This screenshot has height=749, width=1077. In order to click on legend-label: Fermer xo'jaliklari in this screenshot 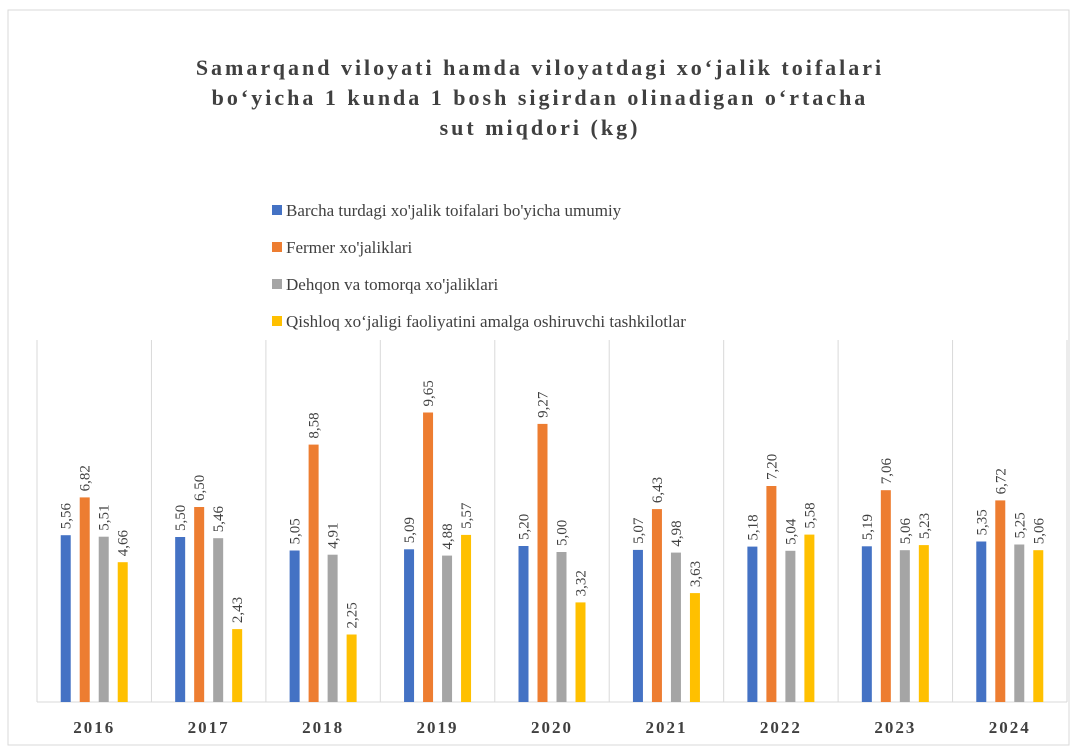, I will do `click(349, 247)`.